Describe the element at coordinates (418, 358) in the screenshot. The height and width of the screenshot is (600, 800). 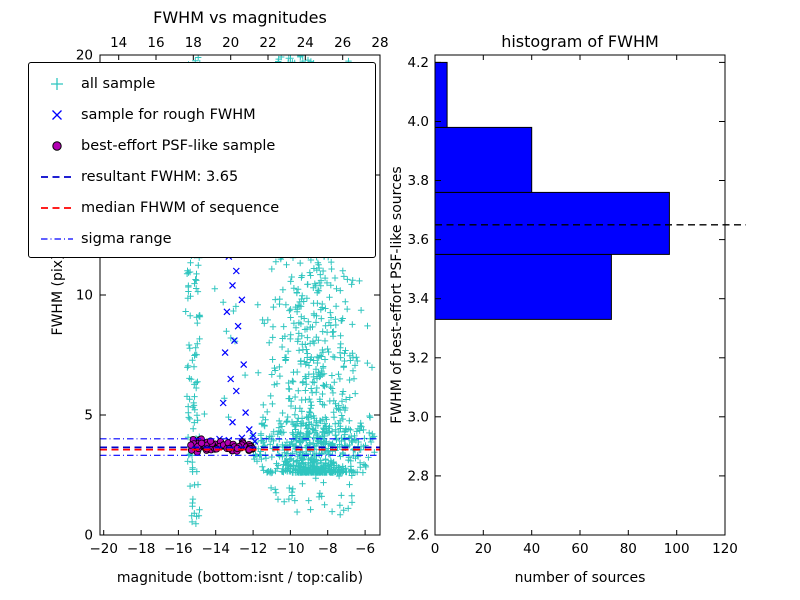
I see `y-tick-label: 3.2` at that location.